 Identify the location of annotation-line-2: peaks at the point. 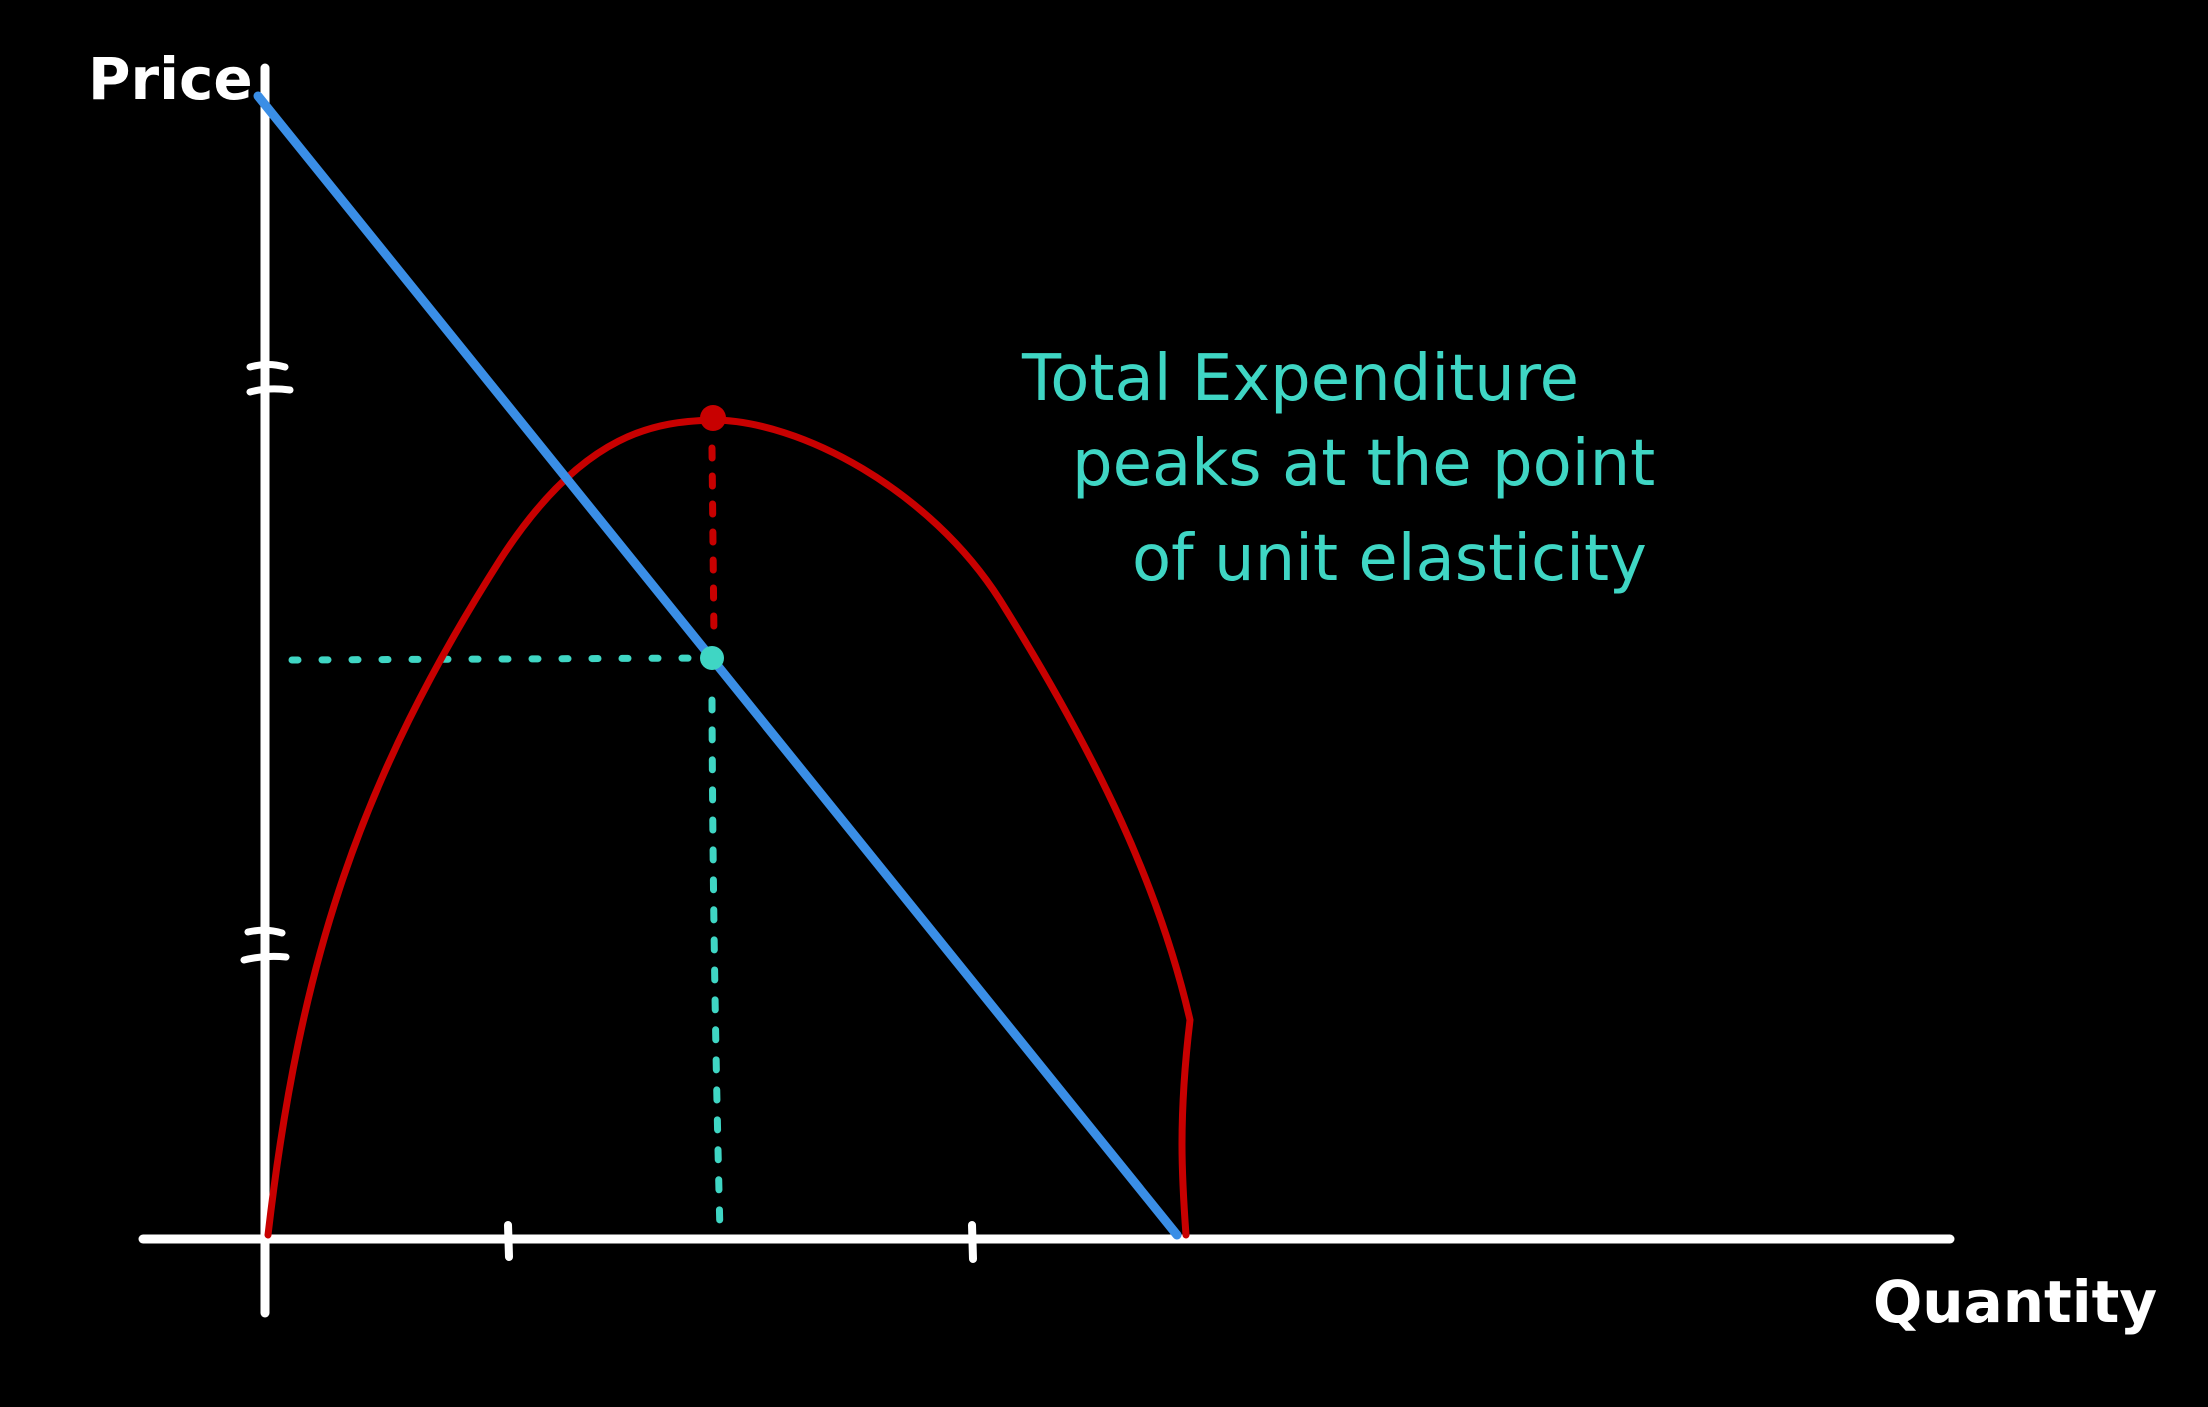
(1363, 464).